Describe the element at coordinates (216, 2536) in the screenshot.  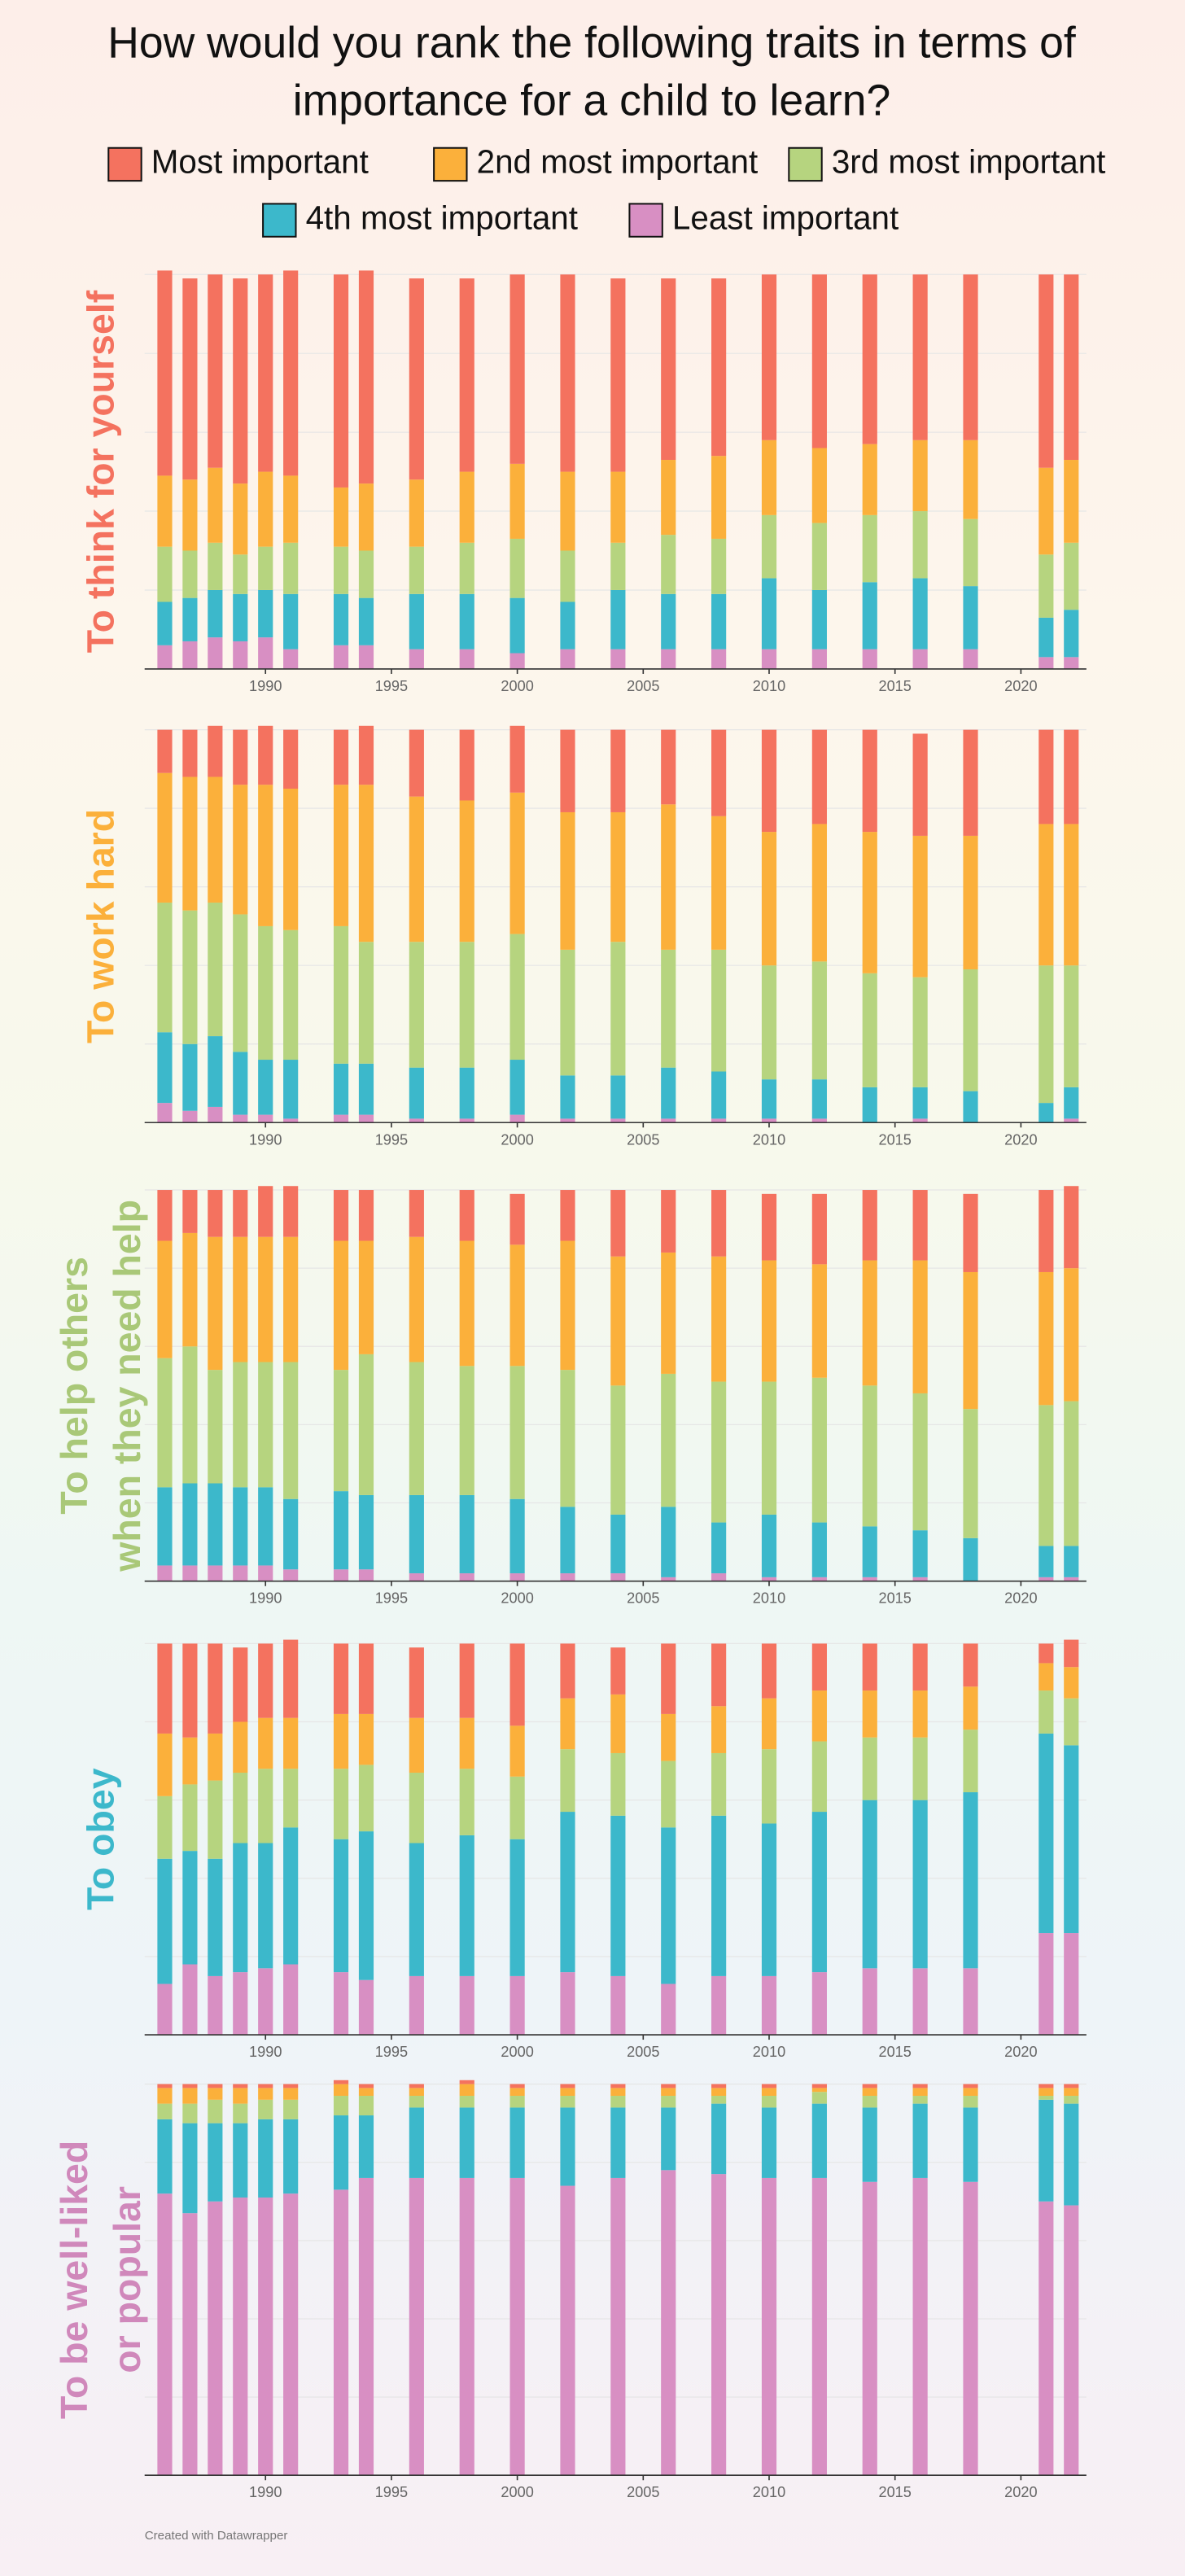
I see `credit: Created with Datawrapper` at that location.